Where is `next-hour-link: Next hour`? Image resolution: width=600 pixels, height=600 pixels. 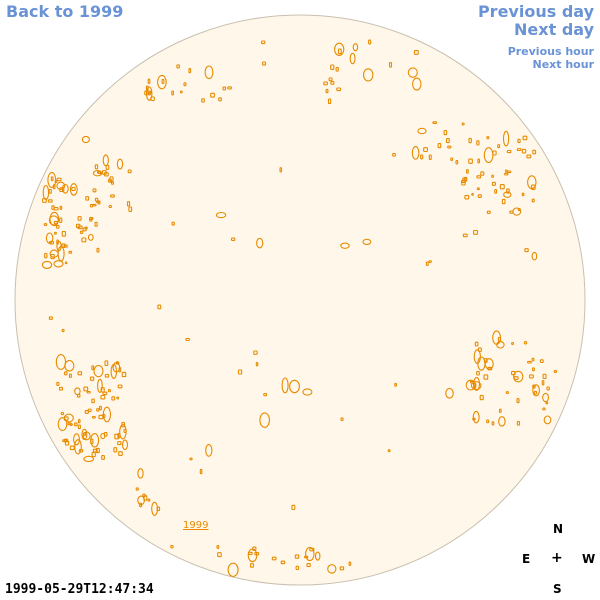 next-hour-link: Next hour is located at coordinates (563, 64).